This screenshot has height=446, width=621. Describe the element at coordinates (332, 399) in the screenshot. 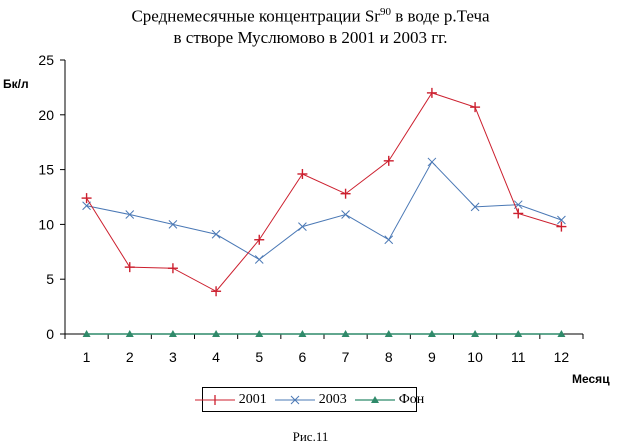

I see `legend-label: 2003` at that location.